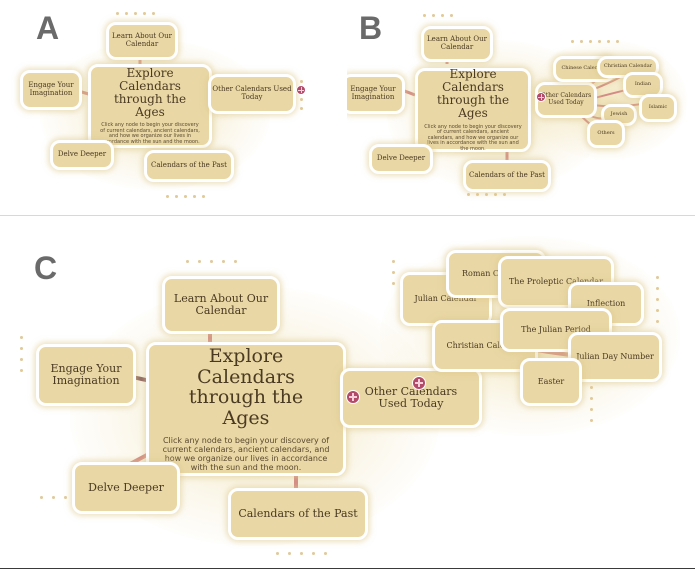 The image size is (695, 571). What do you see at coordinates (643, 84) in the screenshot?
I see `node-label: Indian` at bounding box center [643, 84].